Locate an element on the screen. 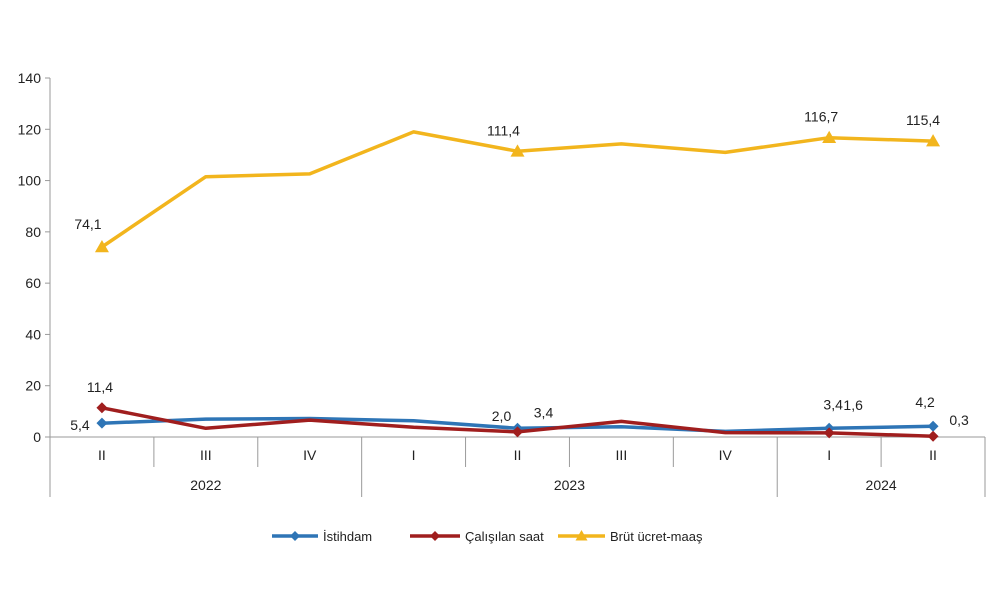 The image size is (1000, 593). y-tick-label: 40 is located at coordinates (33, 334).